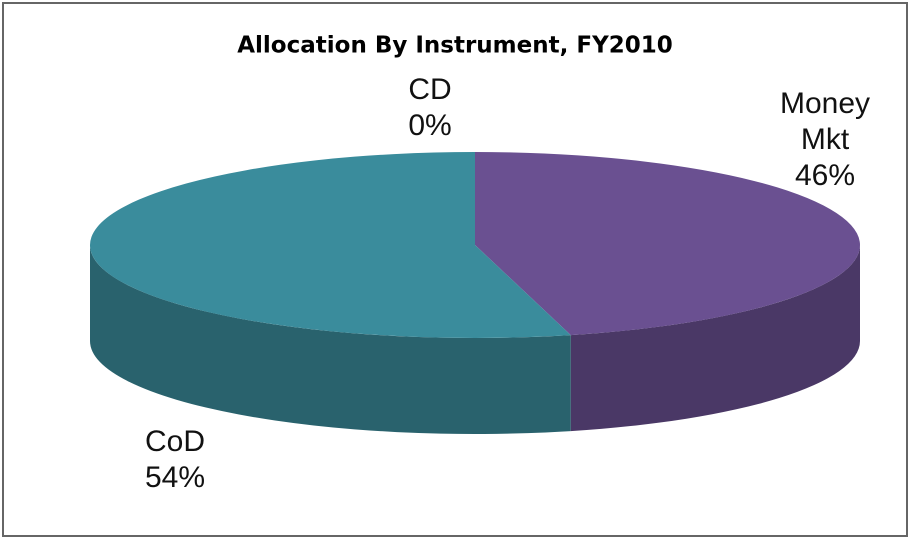 This screenshot has height=540, width=911. Describe the element at coordinates (825, 175) in the screenshot. I see `slice-value: 46%` at that location.